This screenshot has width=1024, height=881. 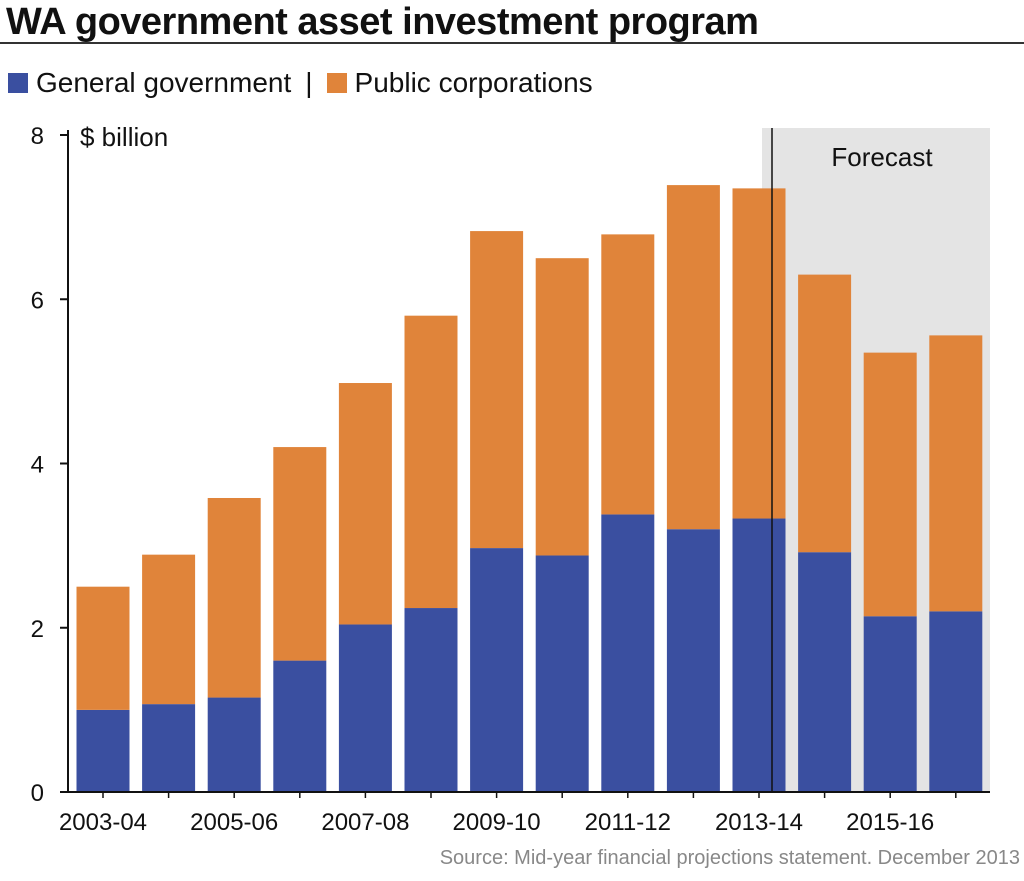 I want to click on x-tick-label-2009-10: 2009-10, so click(x=497, y=822).